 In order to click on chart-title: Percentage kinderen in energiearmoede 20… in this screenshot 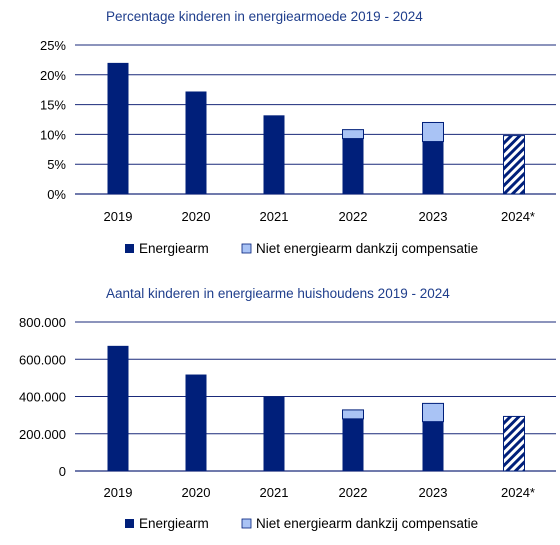, I will do `click(264, 16)`.